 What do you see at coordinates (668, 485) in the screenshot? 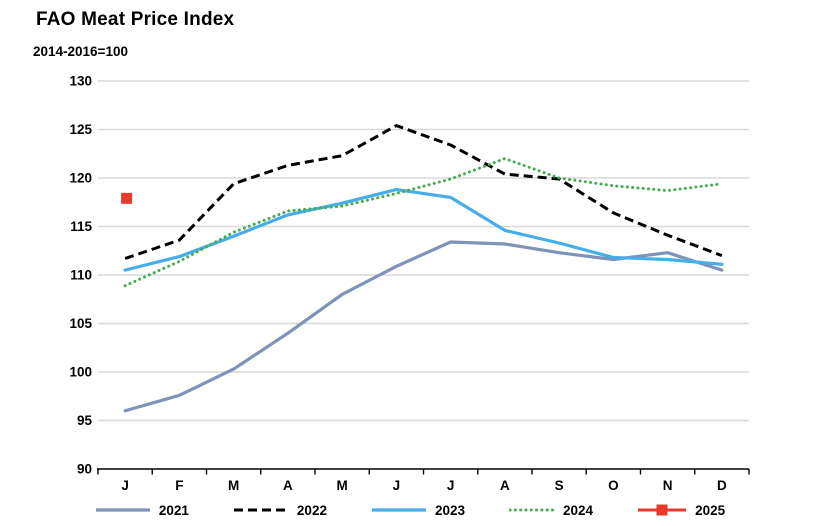
I see `x-tick-label: N` at bounding box center [668, 485].